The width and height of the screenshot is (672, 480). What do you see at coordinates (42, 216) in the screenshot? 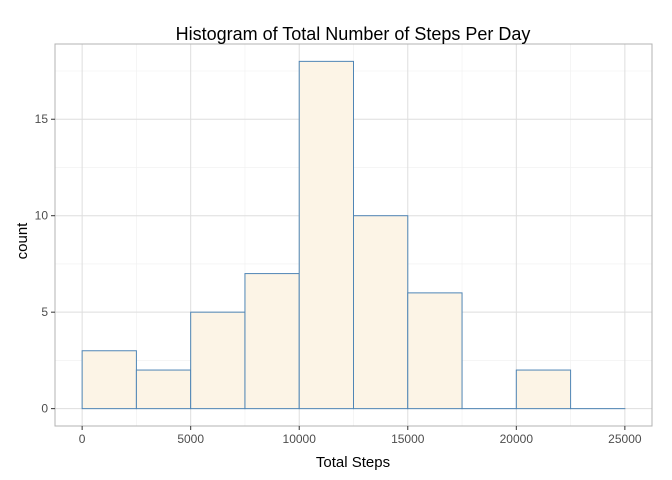
I see `y-tick-label: 10` at bounding box center [42, 216].